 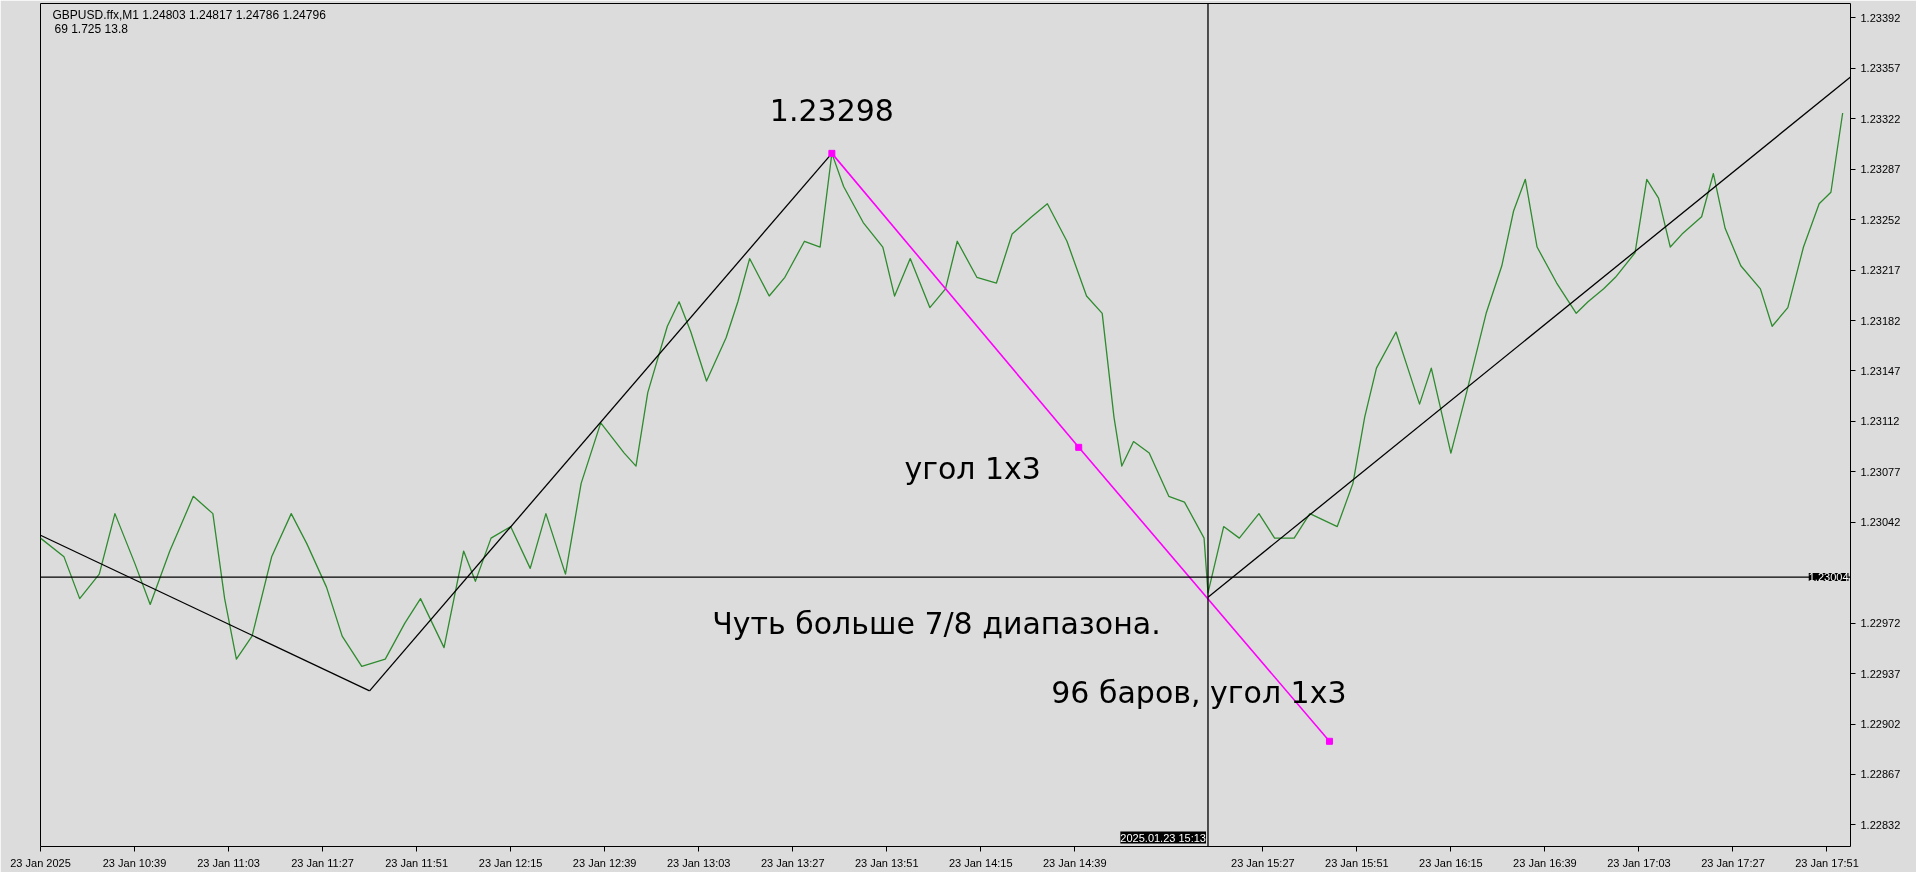 I want to click on x-tick-label: 23 Jan 11:27, so click(x=322, y=862).